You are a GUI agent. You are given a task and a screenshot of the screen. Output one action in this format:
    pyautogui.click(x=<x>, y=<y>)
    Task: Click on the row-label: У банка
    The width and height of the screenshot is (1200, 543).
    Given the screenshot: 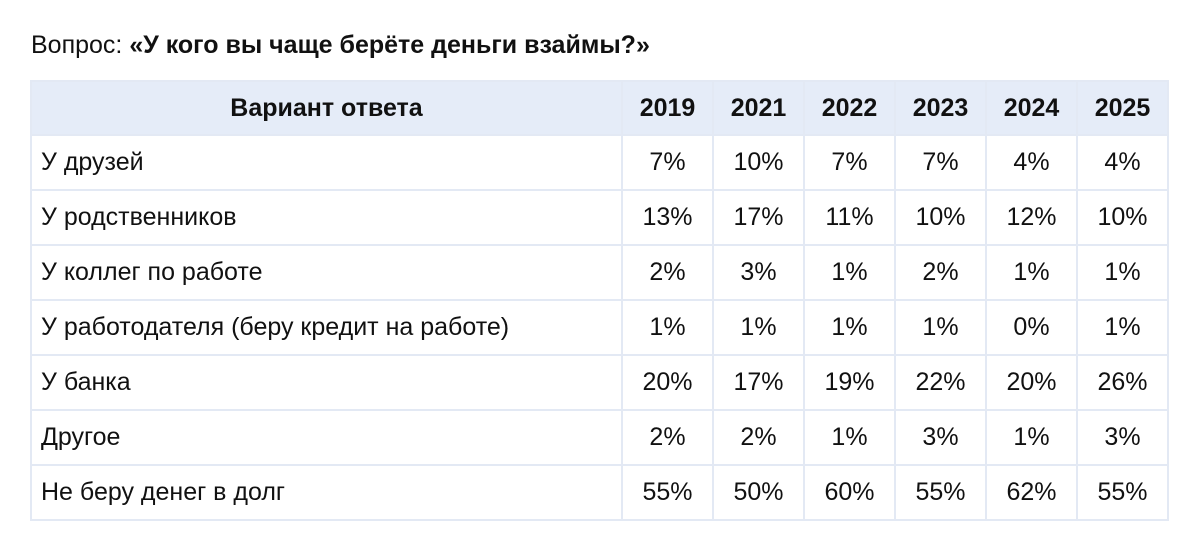 What is the action you would take?
    pyautogui.click(x=326, y=382)
    